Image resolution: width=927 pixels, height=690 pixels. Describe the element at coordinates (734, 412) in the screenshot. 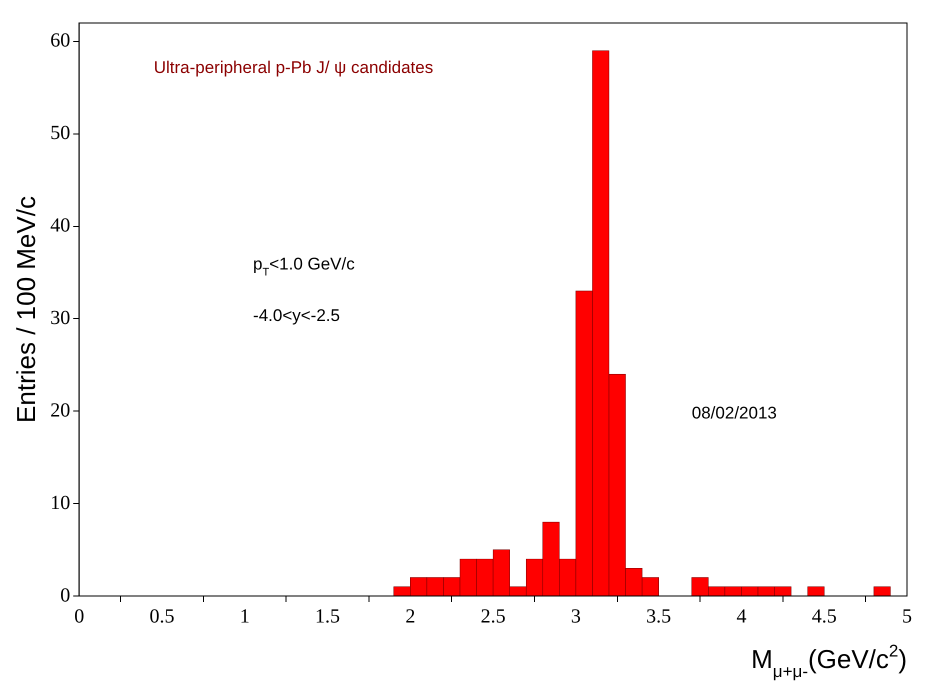

I see `annotation: 08/02/2013` at that location.